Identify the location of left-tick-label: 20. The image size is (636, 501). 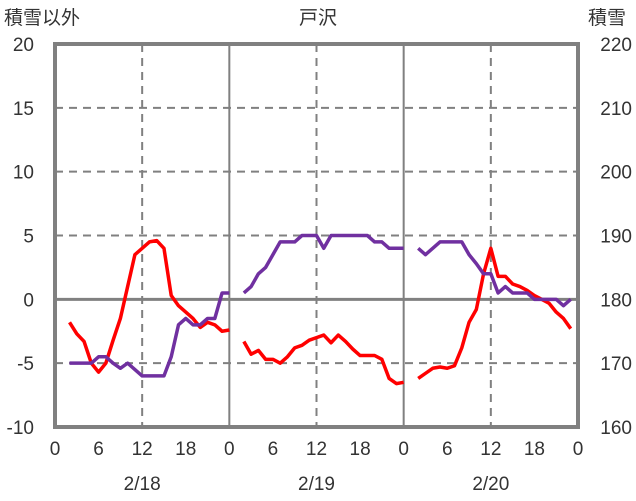
(23, 45).